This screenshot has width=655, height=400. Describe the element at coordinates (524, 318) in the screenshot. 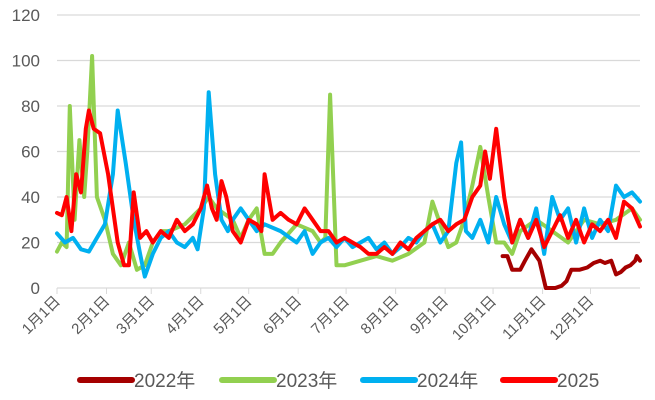

I see `x-tick-label: 11月1日` at that location.